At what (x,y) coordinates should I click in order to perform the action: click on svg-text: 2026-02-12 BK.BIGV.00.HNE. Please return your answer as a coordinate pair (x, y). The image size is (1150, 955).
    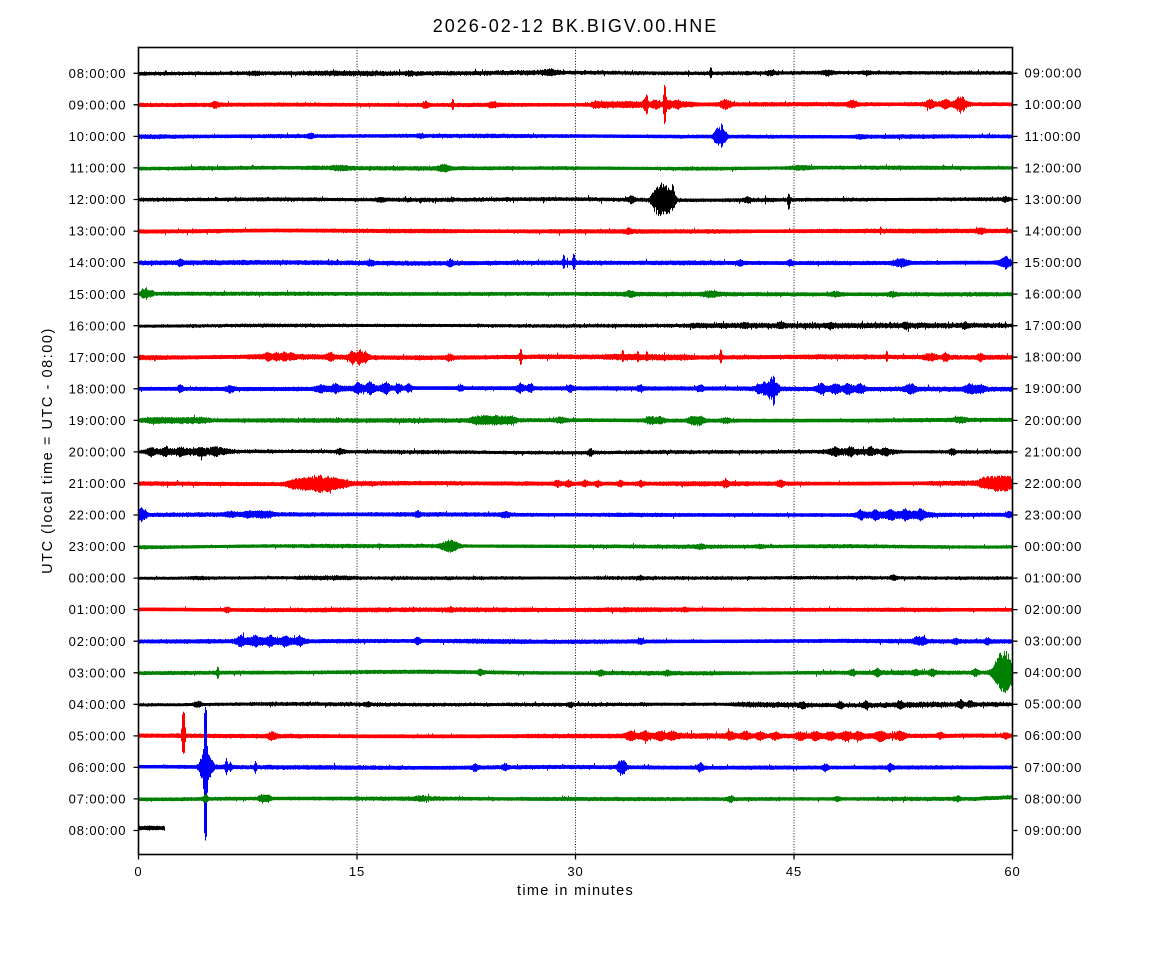
    Looking at the image, I should click on (575, 26).